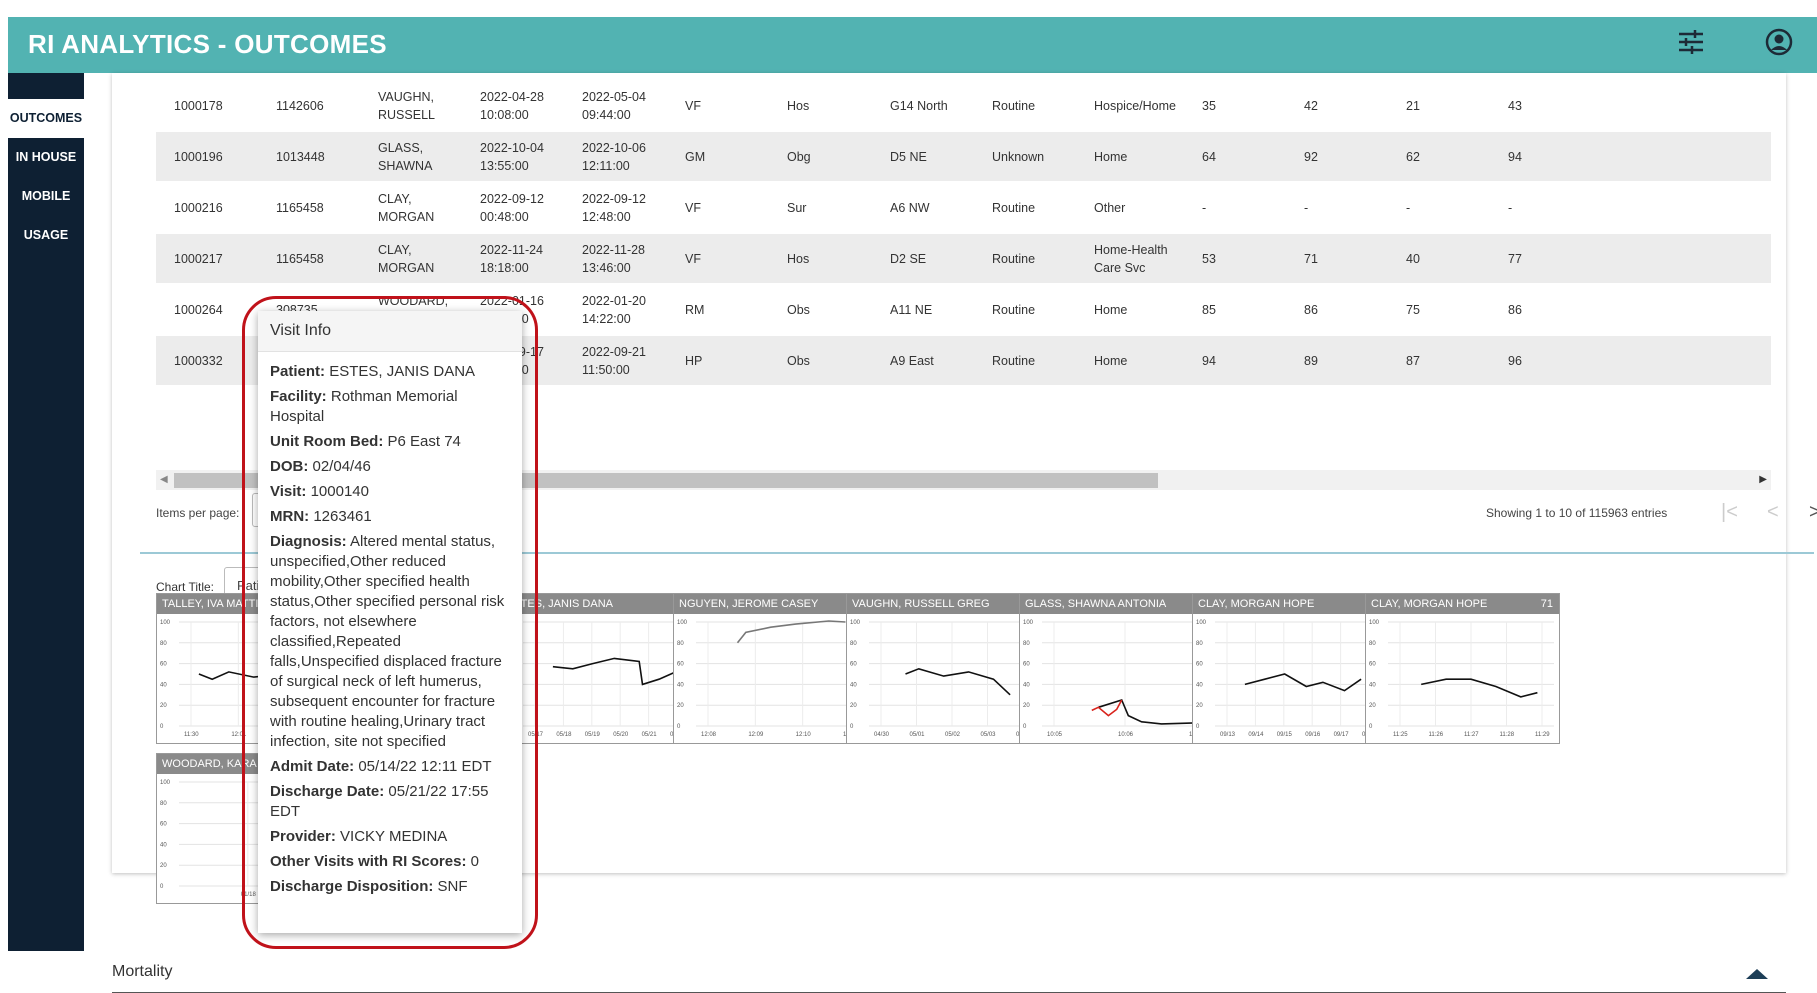 This screenshot has width=1817, height=993. I want to click on scroll-left-icon: ◀, so click(164, 479).